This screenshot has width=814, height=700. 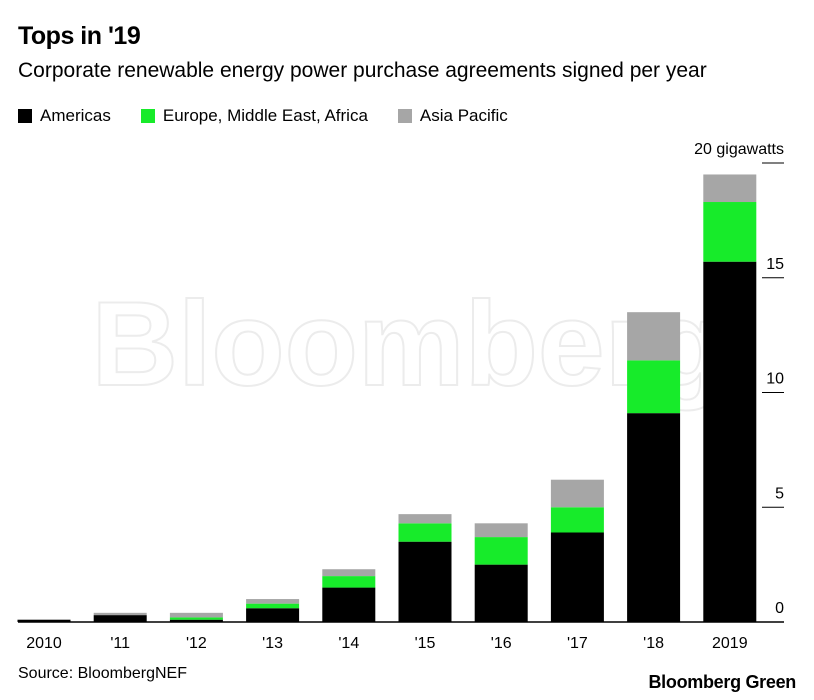 I want to click on legend-label-apac: Asia Pacific, so click(x=463, y=115).